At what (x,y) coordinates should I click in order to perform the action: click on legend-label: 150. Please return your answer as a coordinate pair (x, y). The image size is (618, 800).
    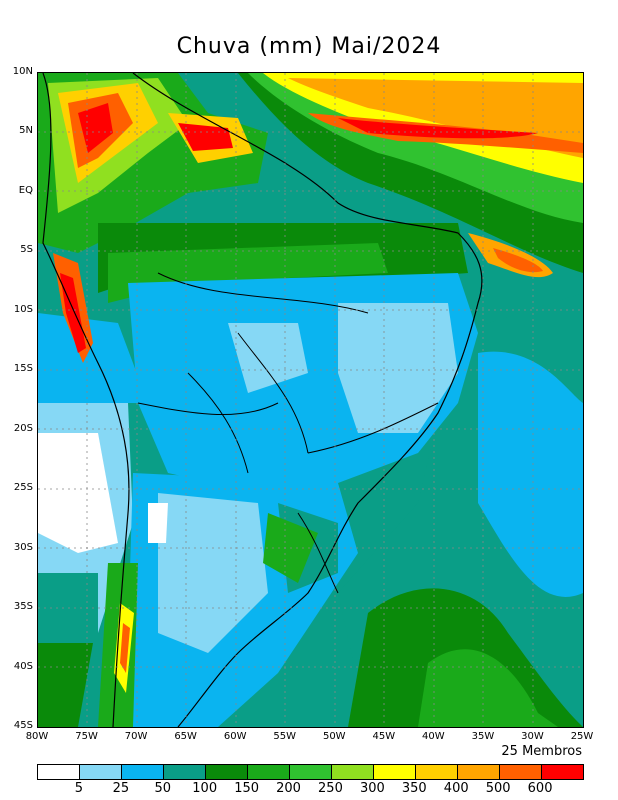
    Looking at the image, I should click on (247, 788).